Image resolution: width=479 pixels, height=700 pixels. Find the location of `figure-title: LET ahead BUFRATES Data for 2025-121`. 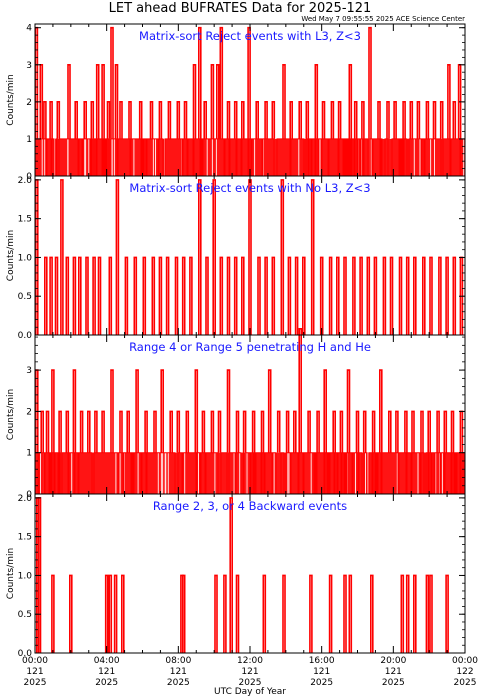

figure-title: LET ahead BUFRATES Data for 2025-121 is located at coordinates (240, 8).